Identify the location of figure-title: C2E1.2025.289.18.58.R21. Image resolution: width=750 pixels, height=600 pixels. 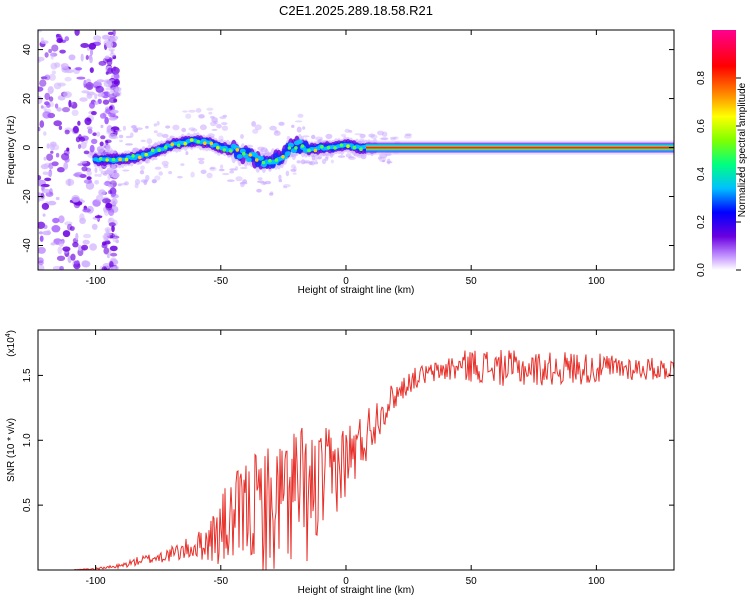
(356, 10).